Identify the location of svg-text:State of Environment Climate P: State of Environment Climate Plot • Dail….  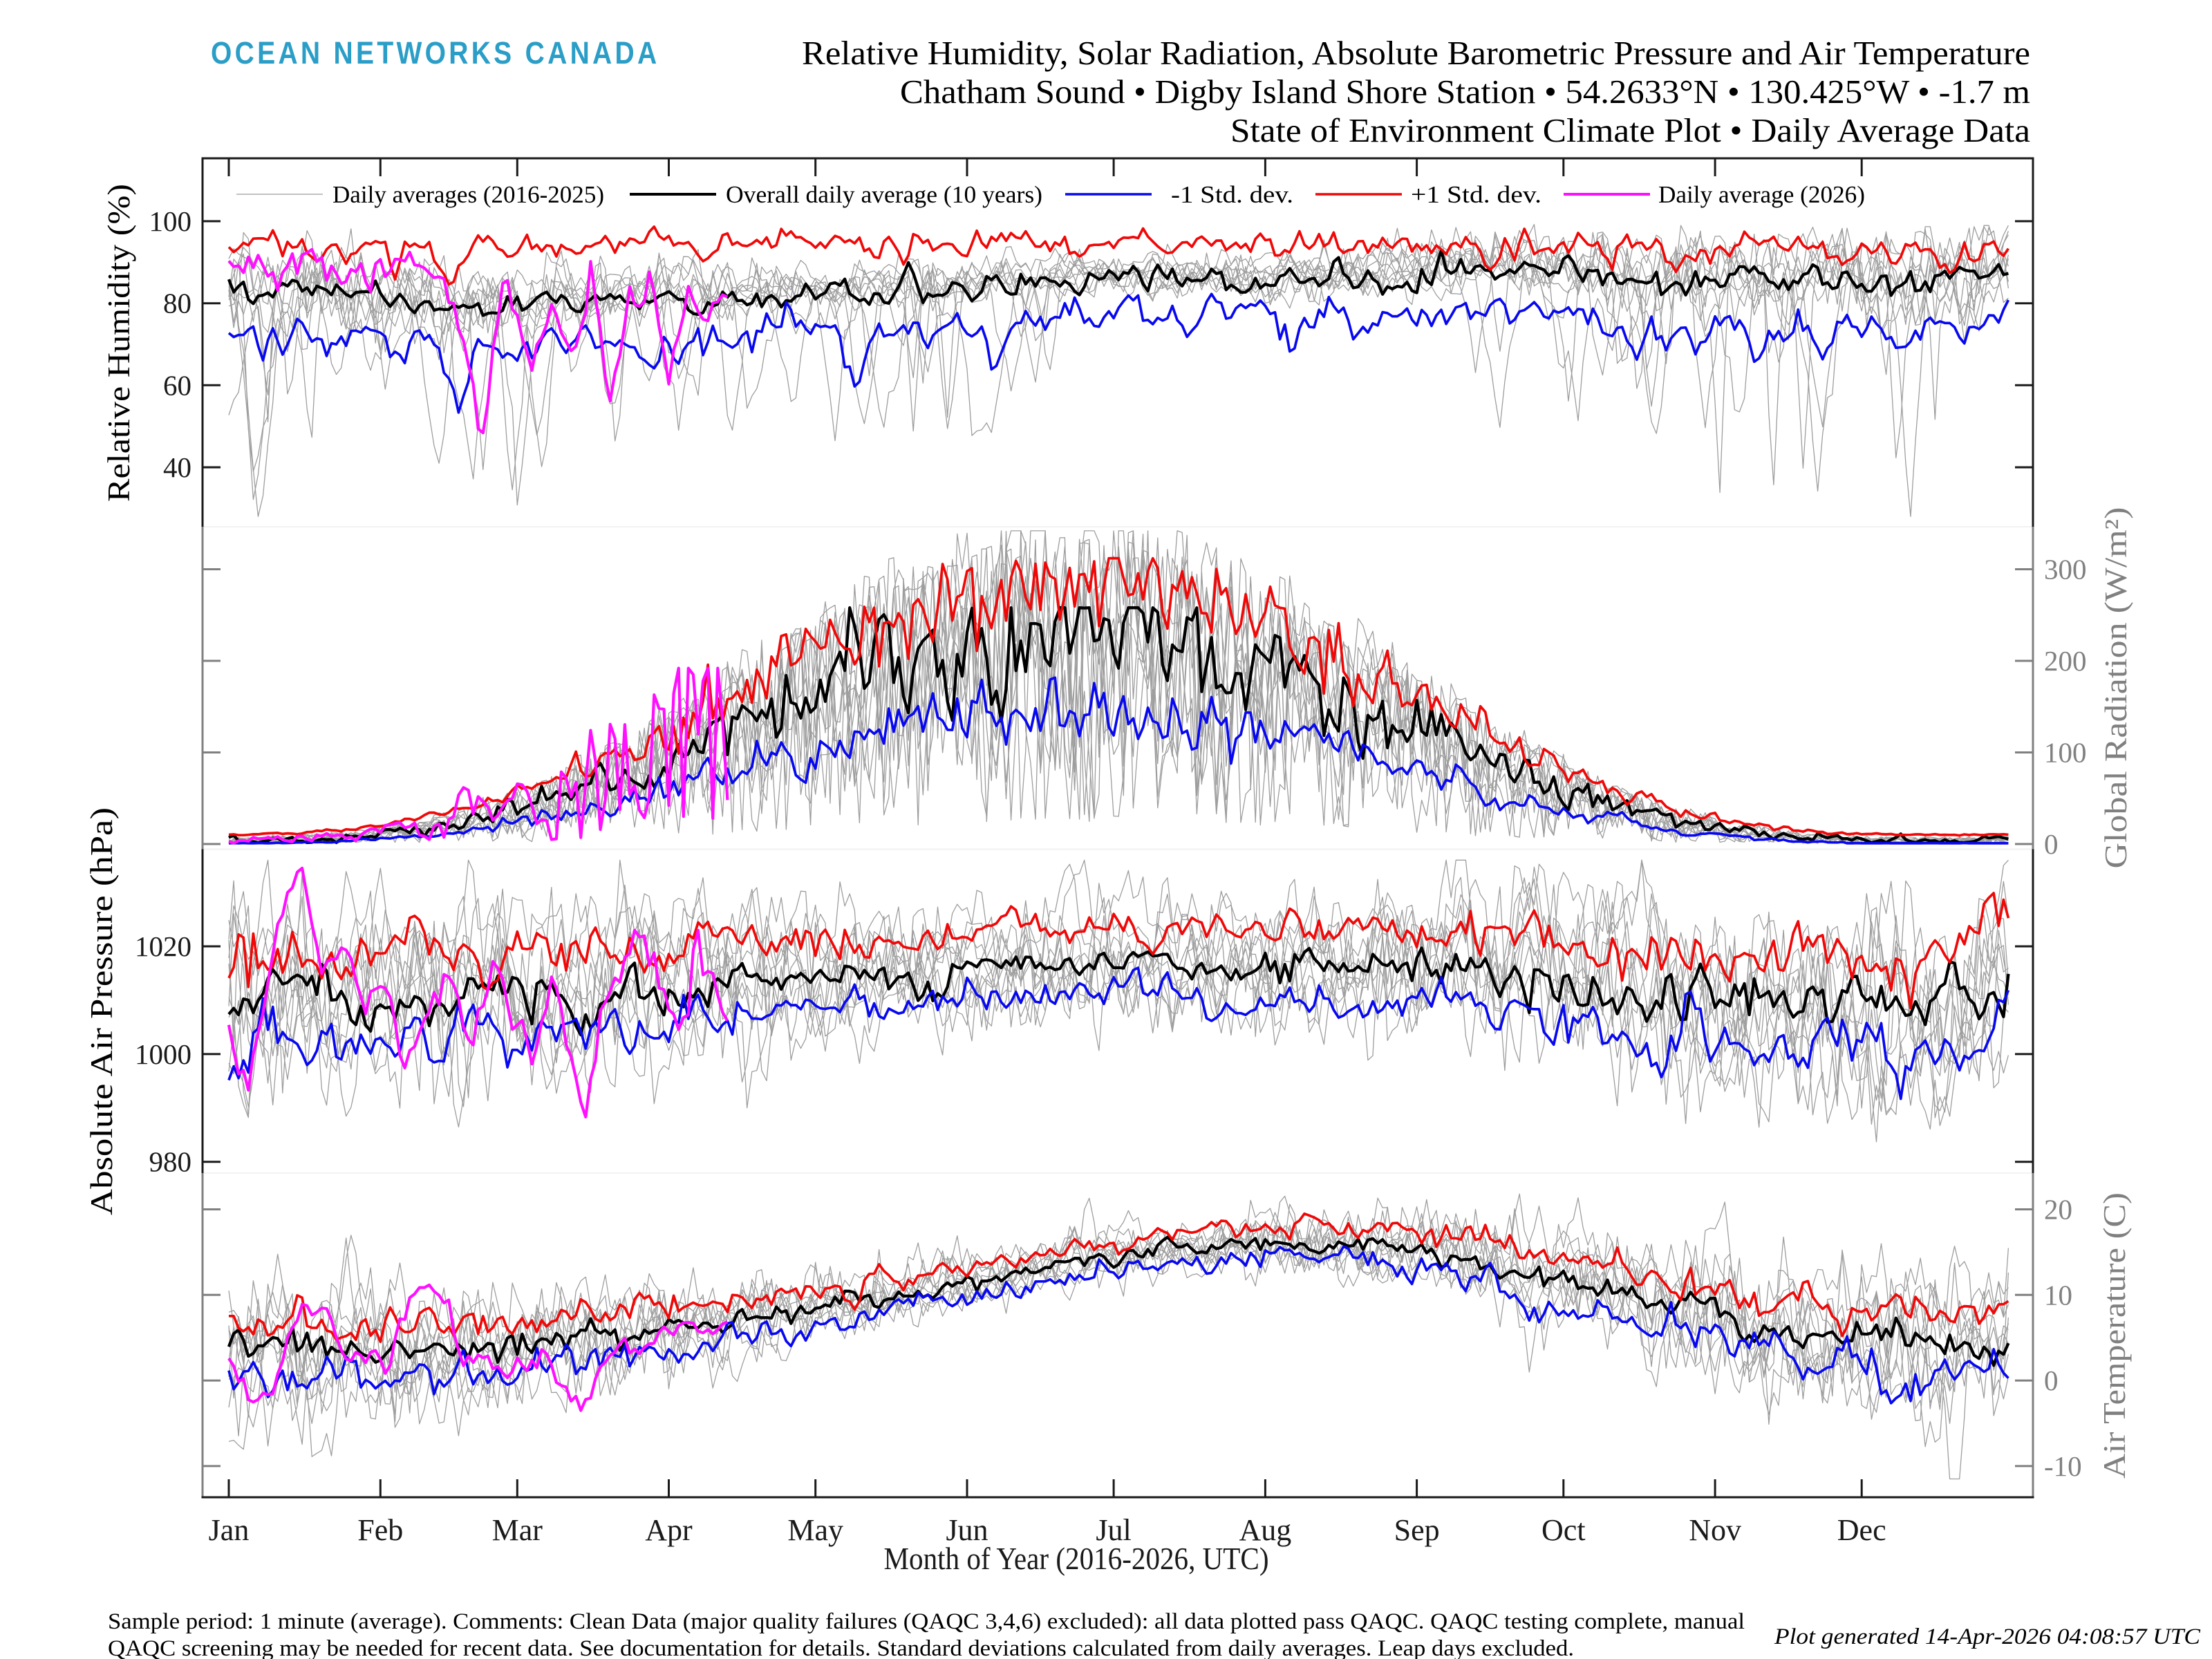
(1630, 130).